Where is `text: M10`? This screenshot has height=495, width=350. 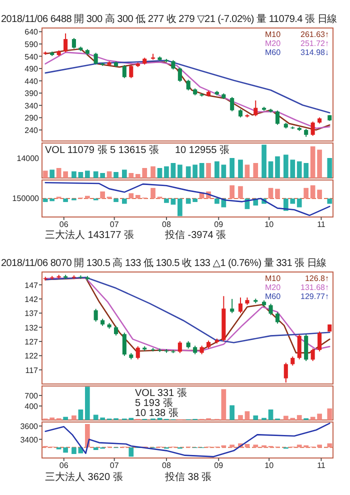
text: M10 is located at coordinates (273, 34).